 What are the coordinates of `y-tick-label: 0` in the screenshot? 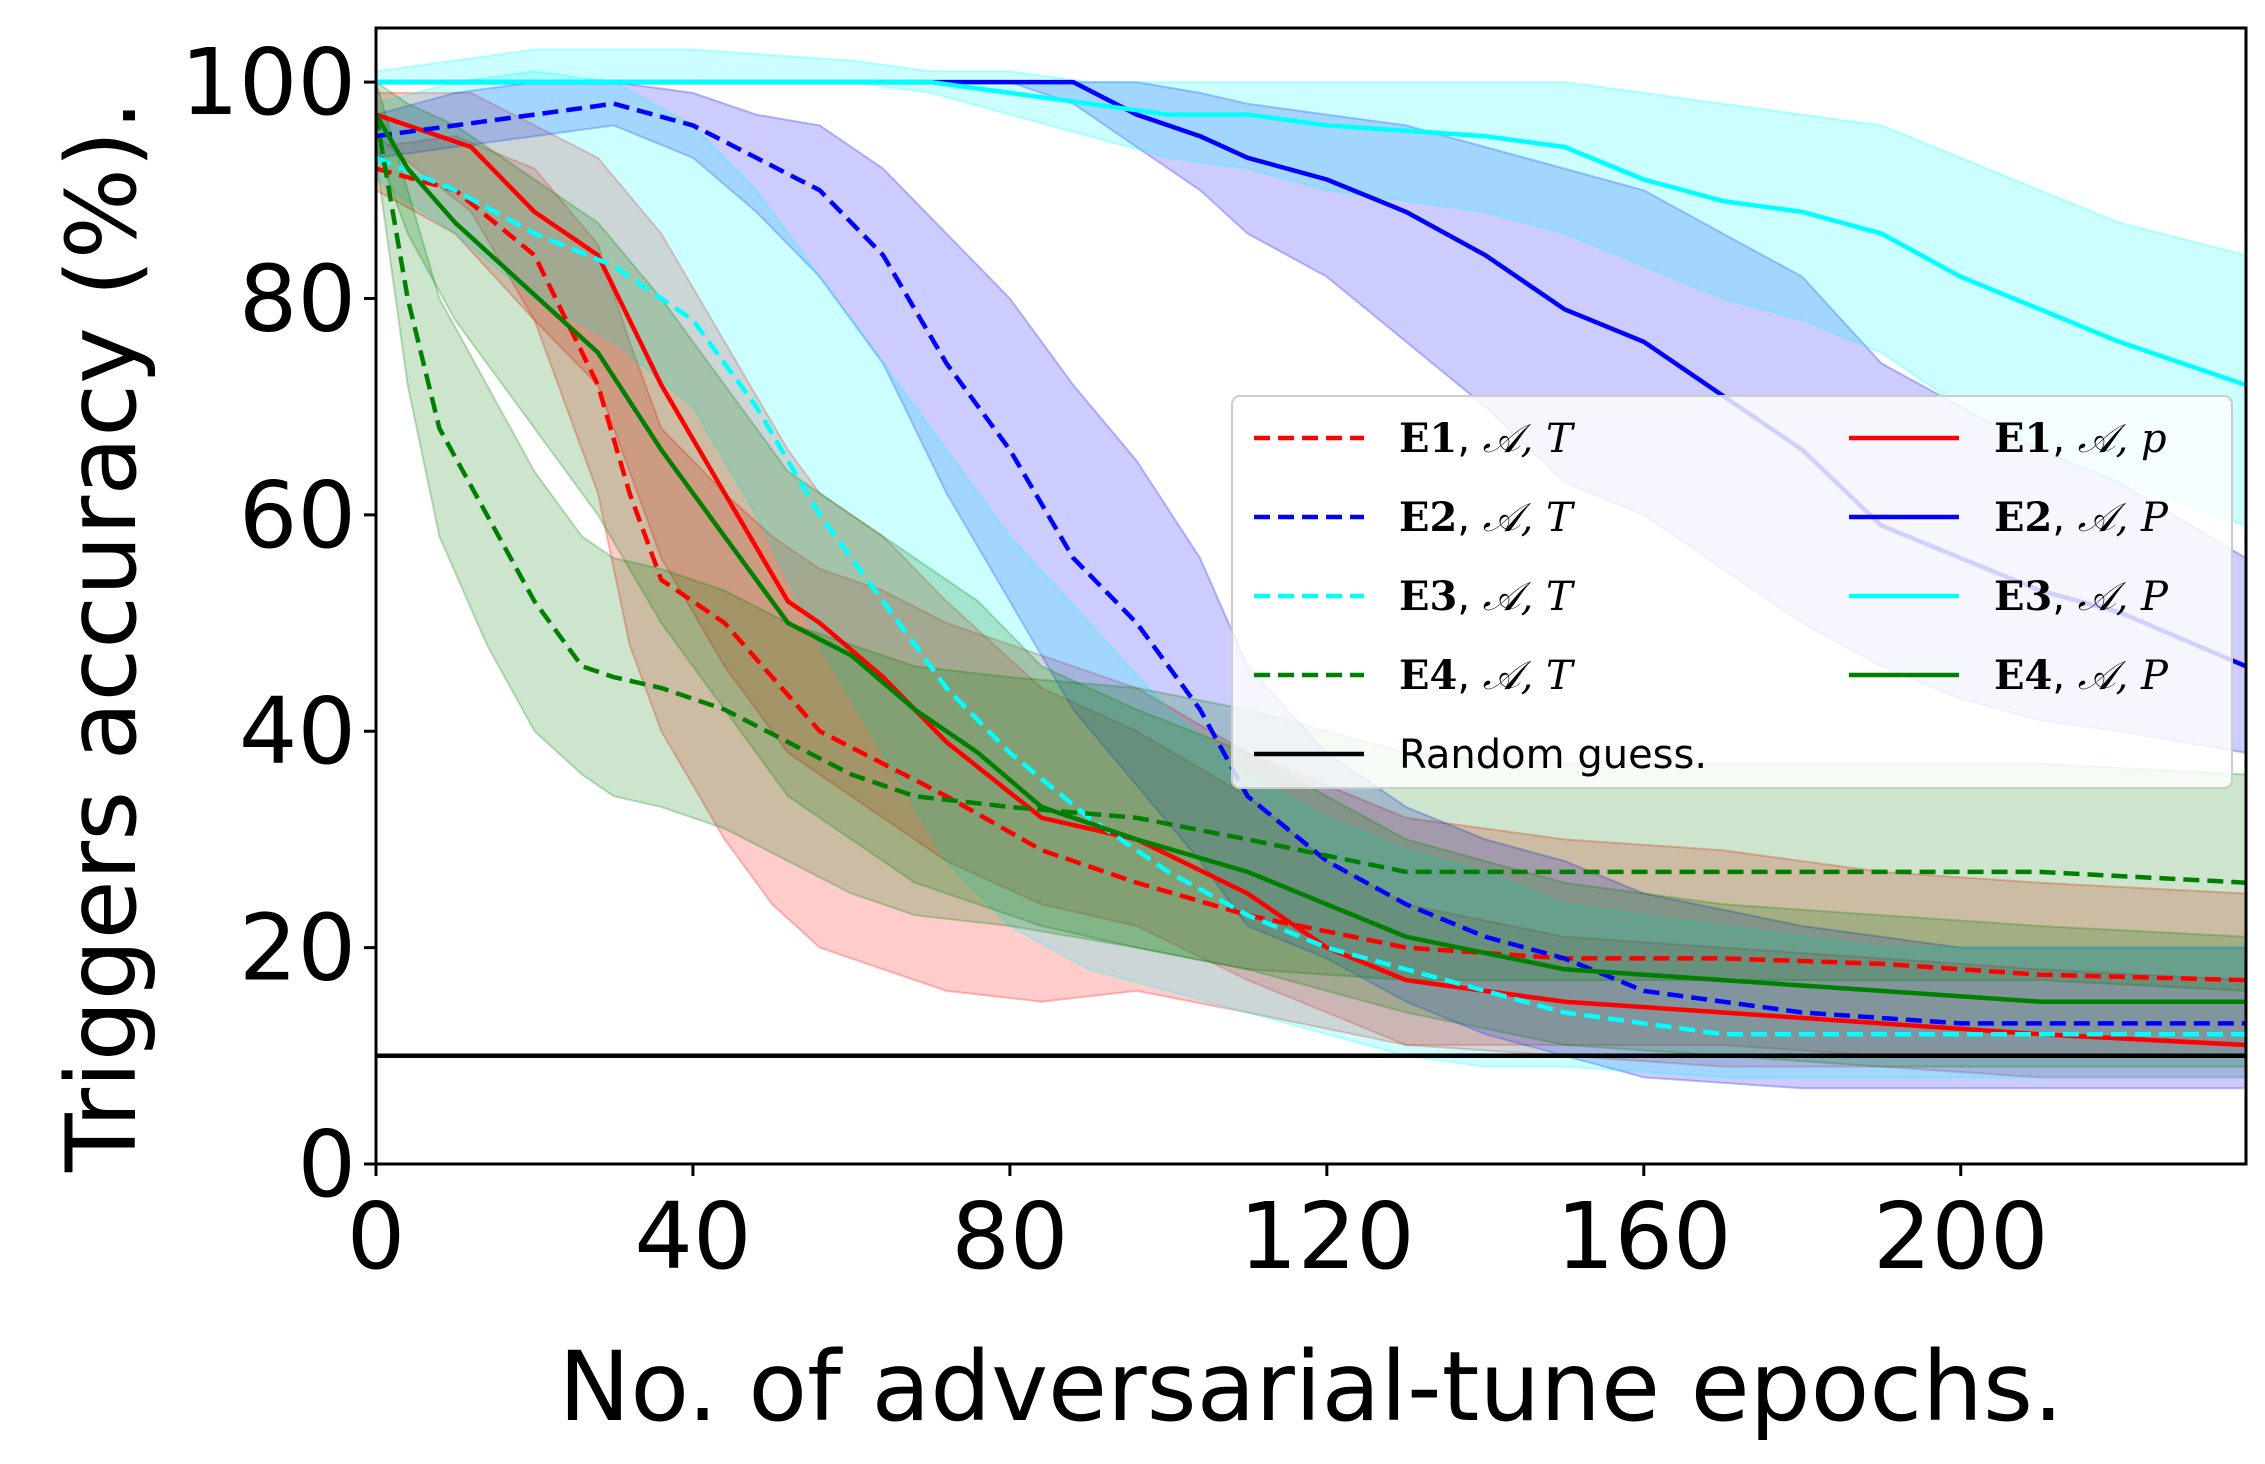 It's located at (326, 1164).